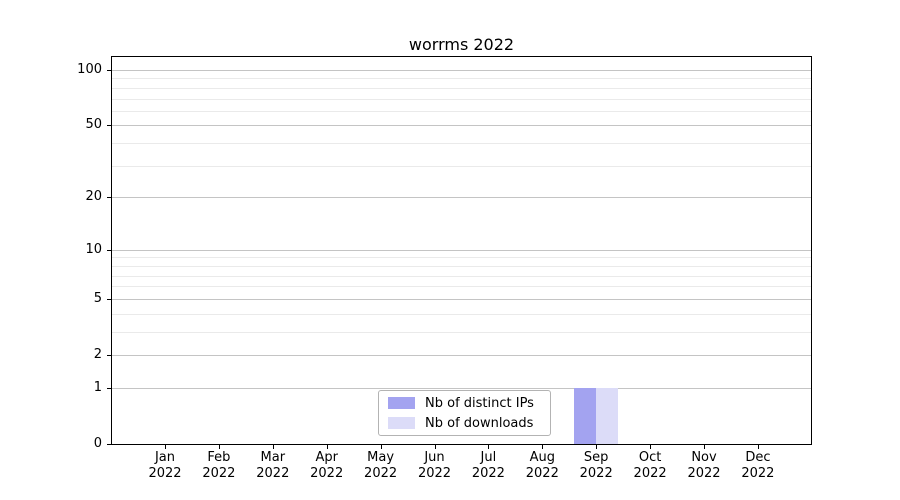  I want to click on x-tick-label: Apr 2022, so click(327, 465).